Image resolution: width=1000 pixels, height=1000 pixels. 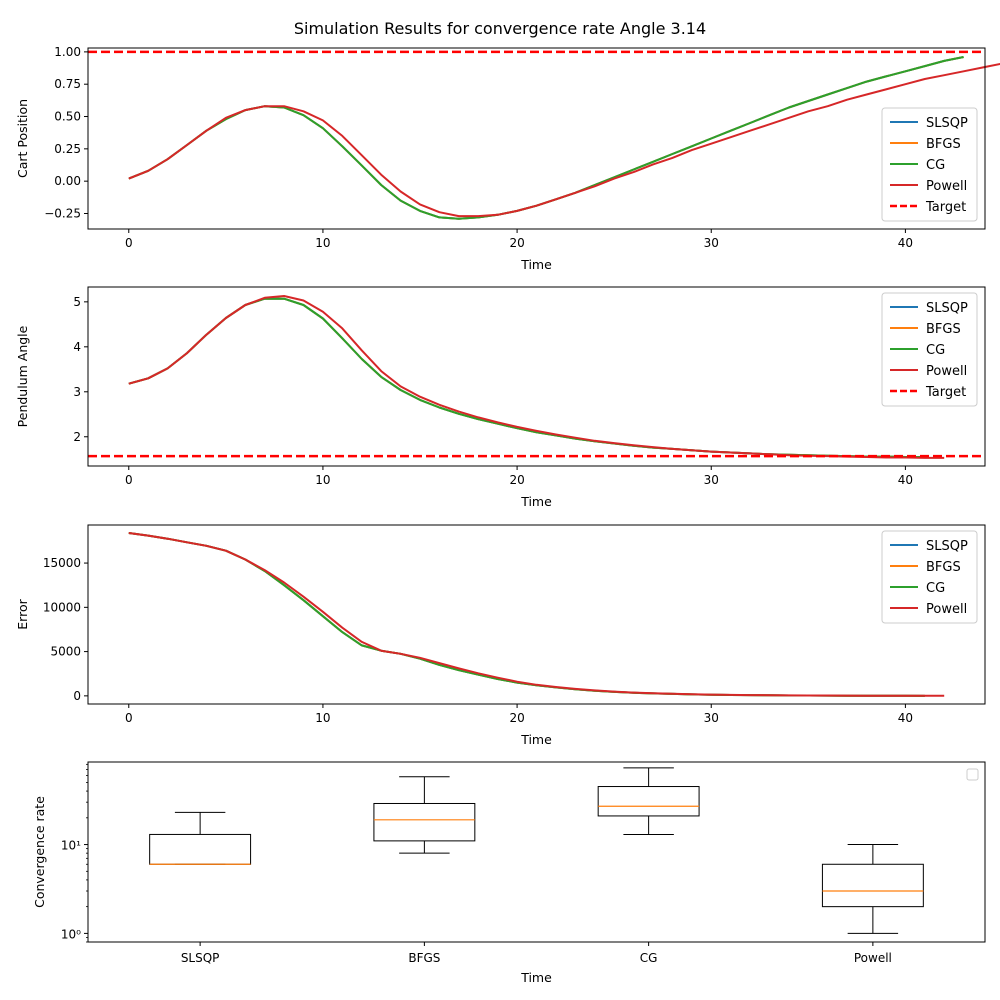 I want to click on box-slsqp, so click(x=200, y=838).